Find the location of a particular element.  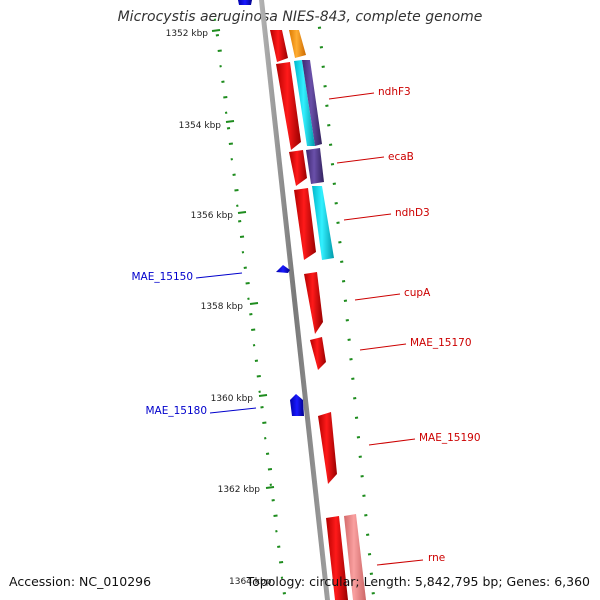

reverse-gene-top is located at coordinates (245, 2).